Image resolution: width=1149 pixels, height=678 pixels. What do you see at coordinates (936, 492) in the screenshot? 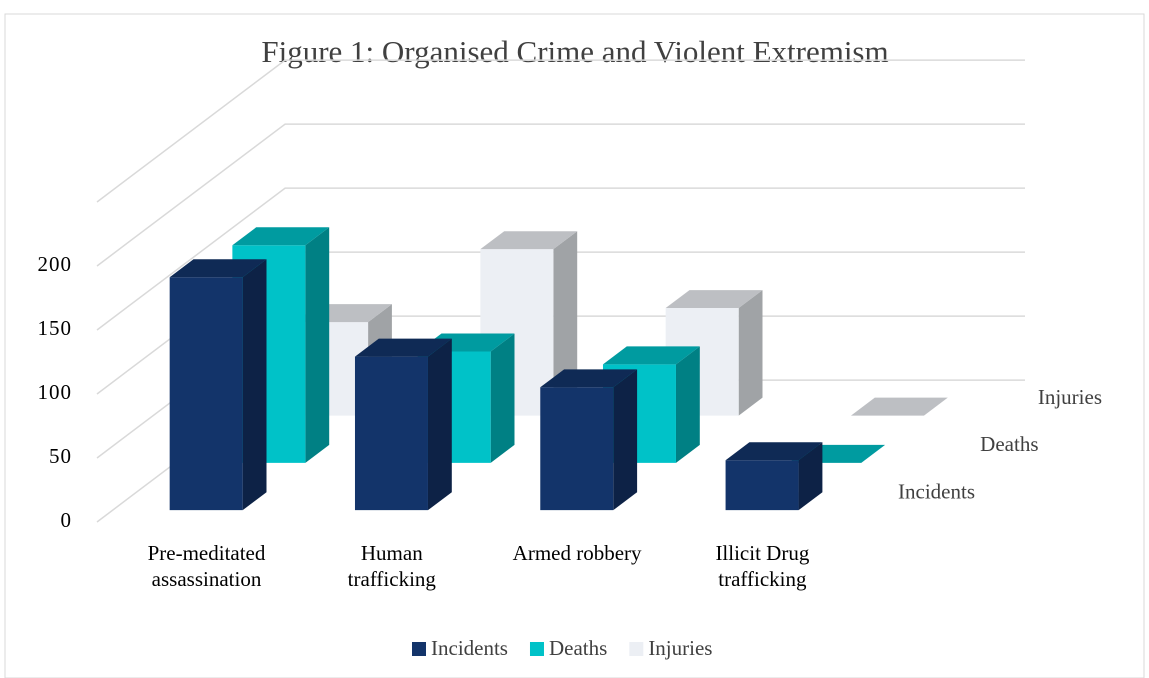
I see `series-axis-label: Incidents` at bounding box center [936, 492].